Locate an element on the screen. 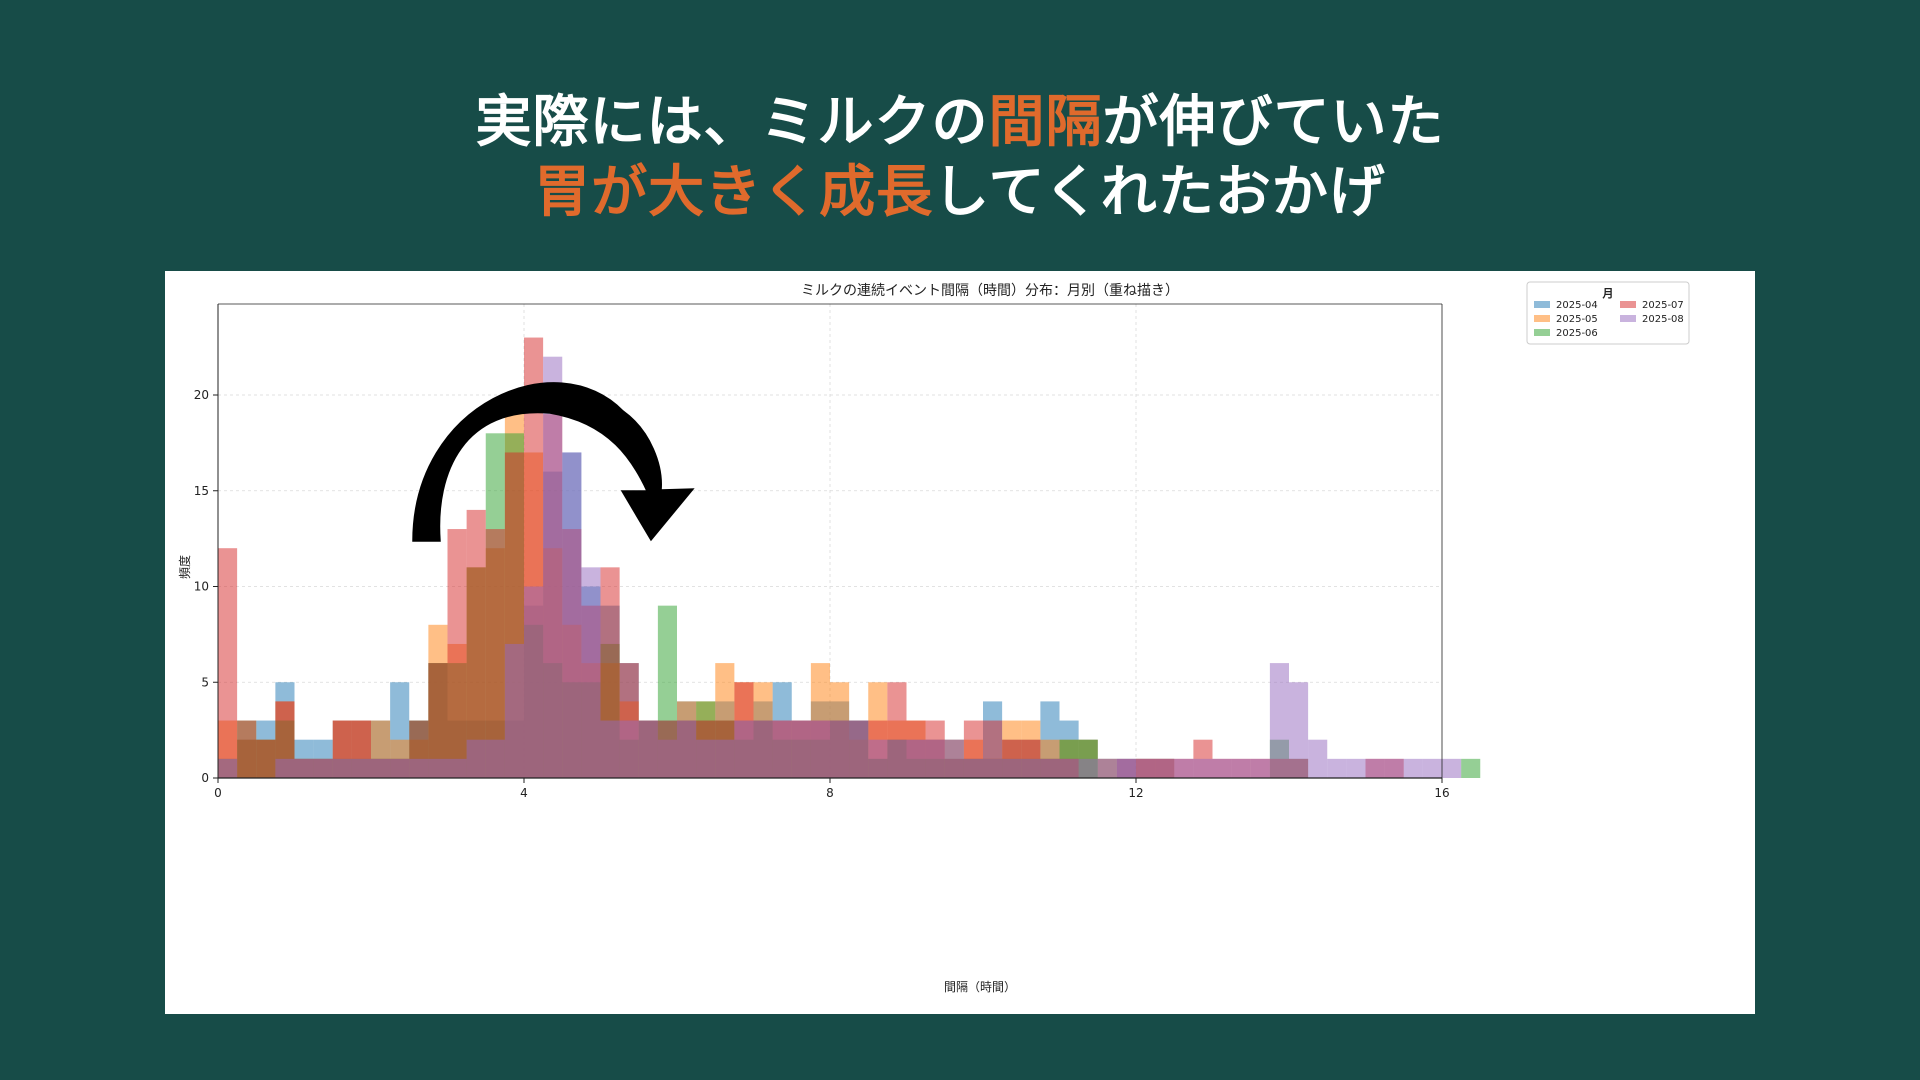 The image size is (1920, 1080). x-tick-label: 16 is located at coordinates (1441, 793).